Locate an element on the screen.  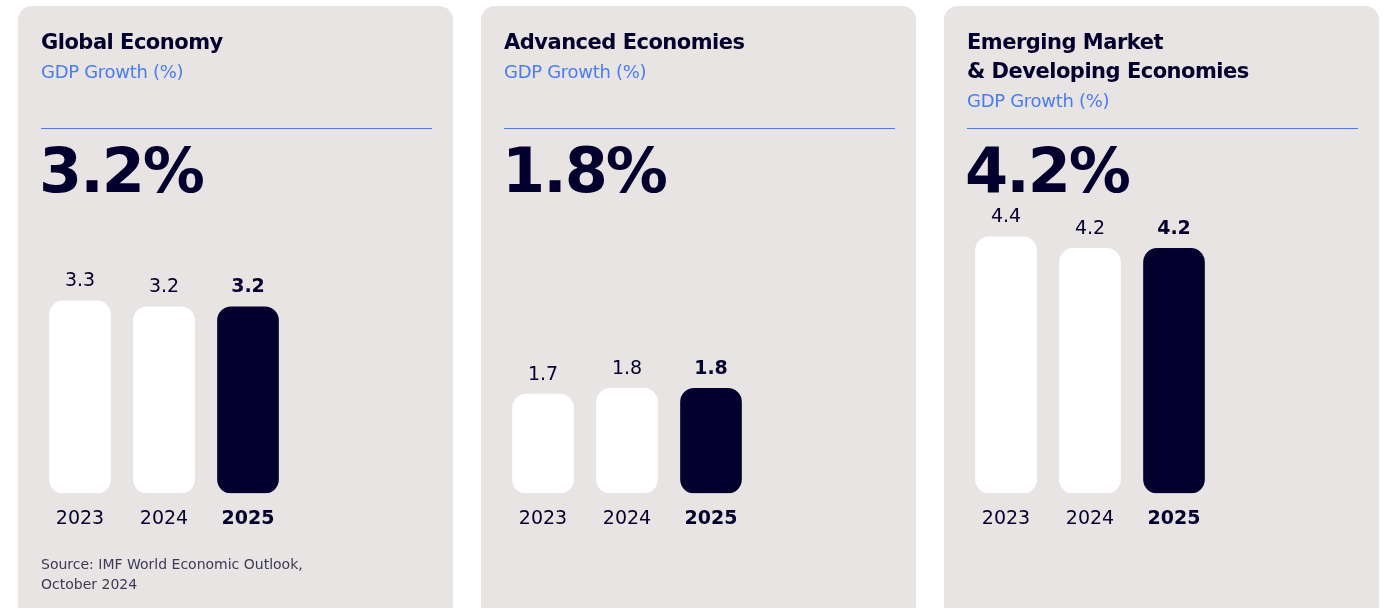
chart-title: Global Economy is located at coordinates (132, 42).